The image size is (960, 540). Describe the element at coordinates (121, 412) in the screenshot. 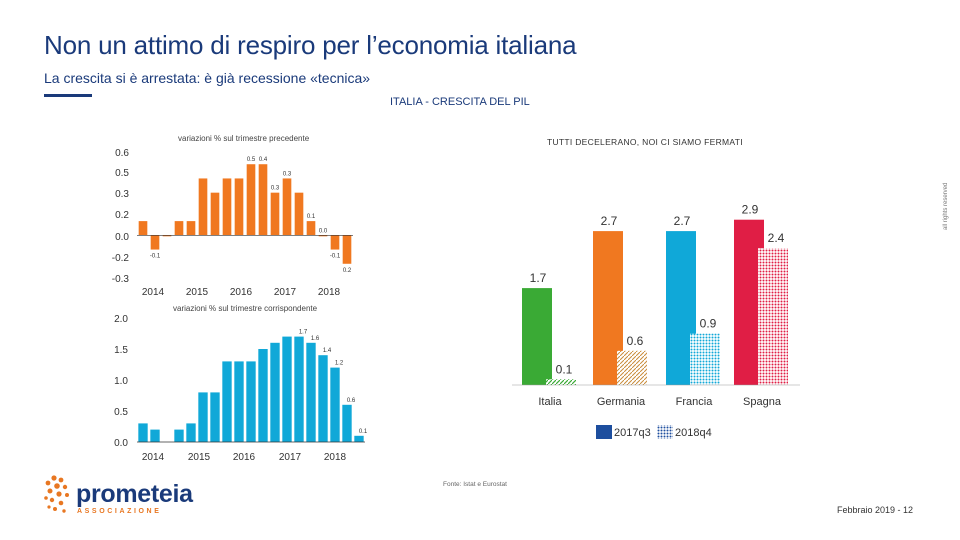

I see `chart2-ytick-label: 0.5` at that location.